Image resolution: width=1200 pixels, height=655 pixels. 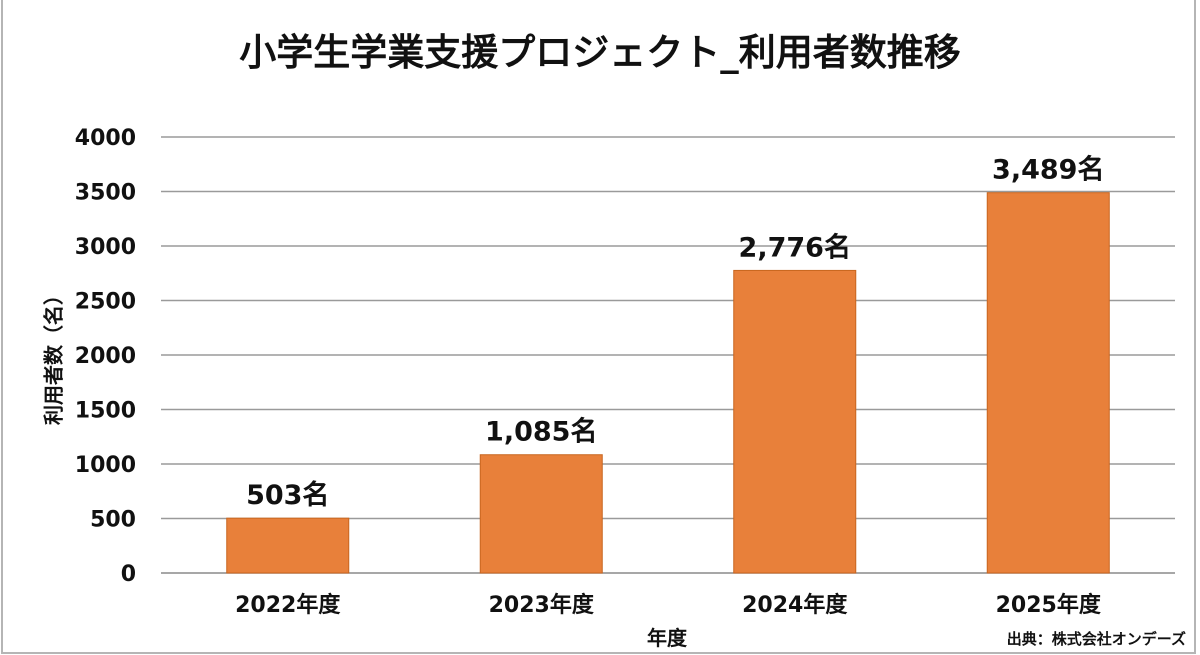 I want to click on y-tick-label: 2500, so click(x=105, y=302).